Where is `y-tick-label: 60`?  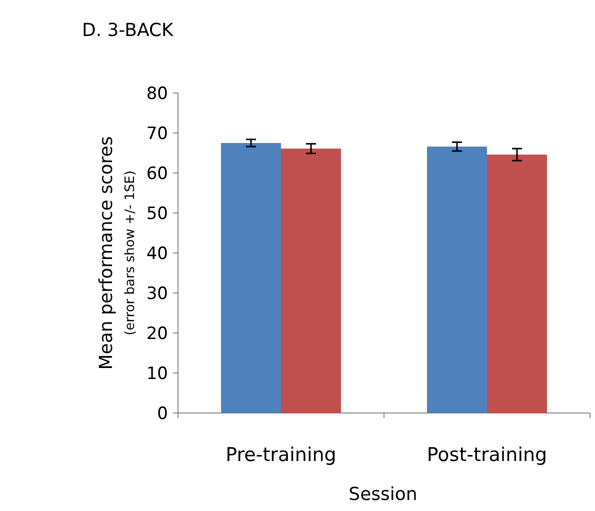
y-tick-label: 60 is located at coordinates (157, 174).